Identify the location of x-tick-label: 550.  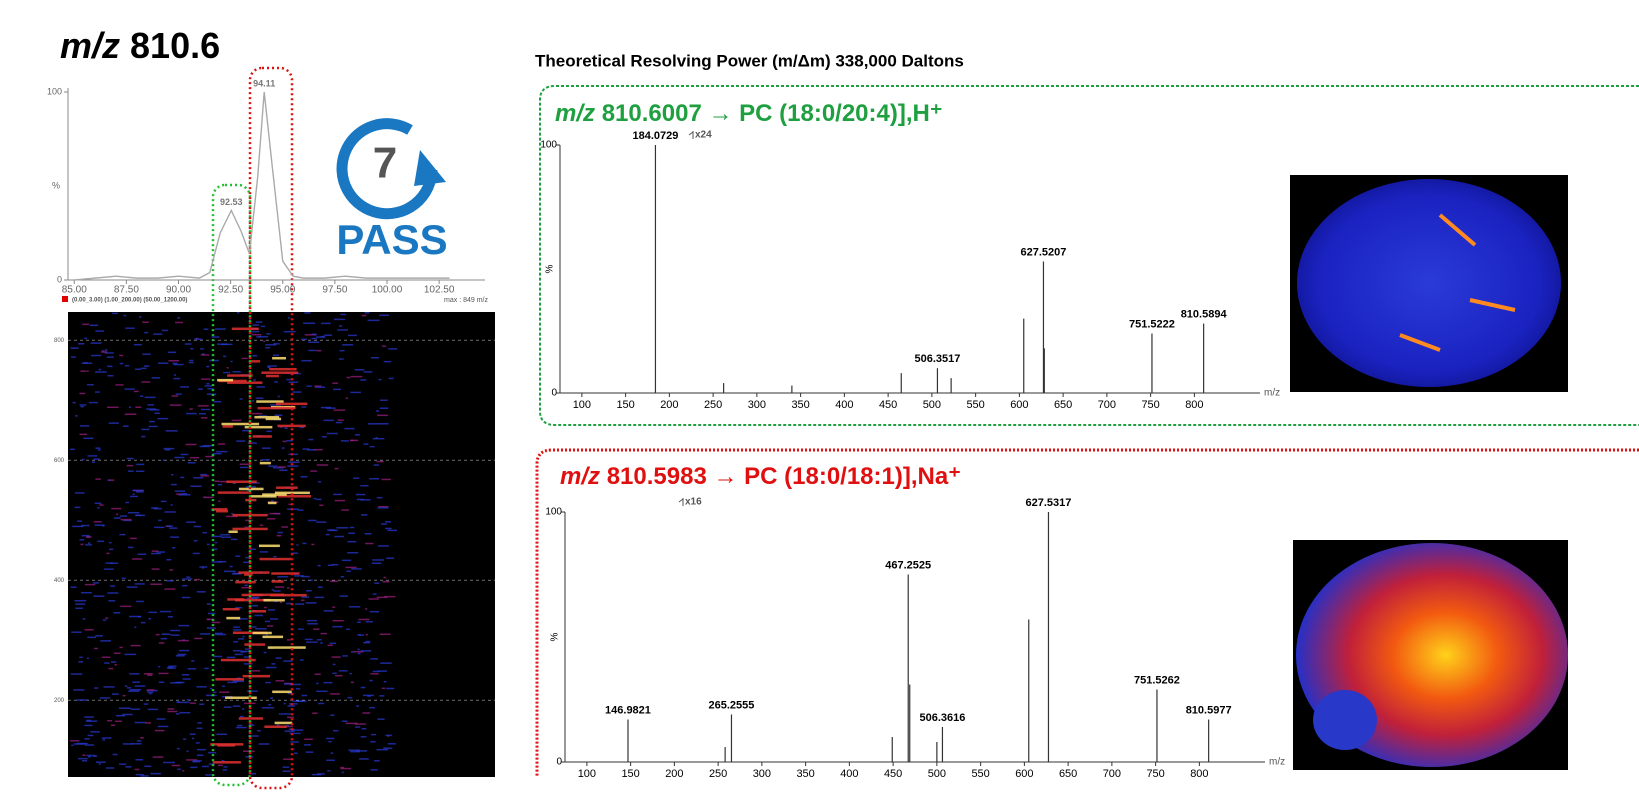
(980, 774).